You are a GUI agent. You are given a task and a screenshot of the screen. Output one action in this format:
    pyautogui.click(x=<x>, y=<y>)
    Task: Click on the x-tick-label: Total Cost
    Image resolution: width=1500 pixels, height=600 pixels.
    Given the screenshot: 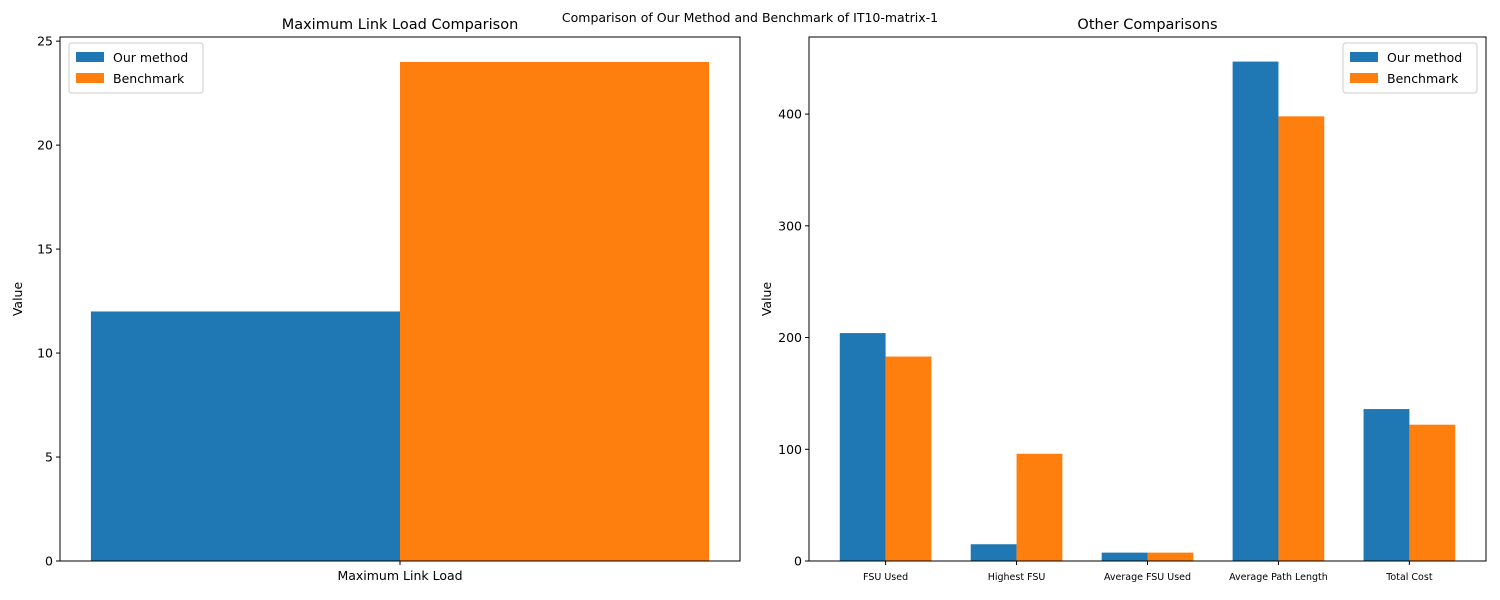 What is the action you would take?
    pyautogui.click(x=1409, y=577)
    